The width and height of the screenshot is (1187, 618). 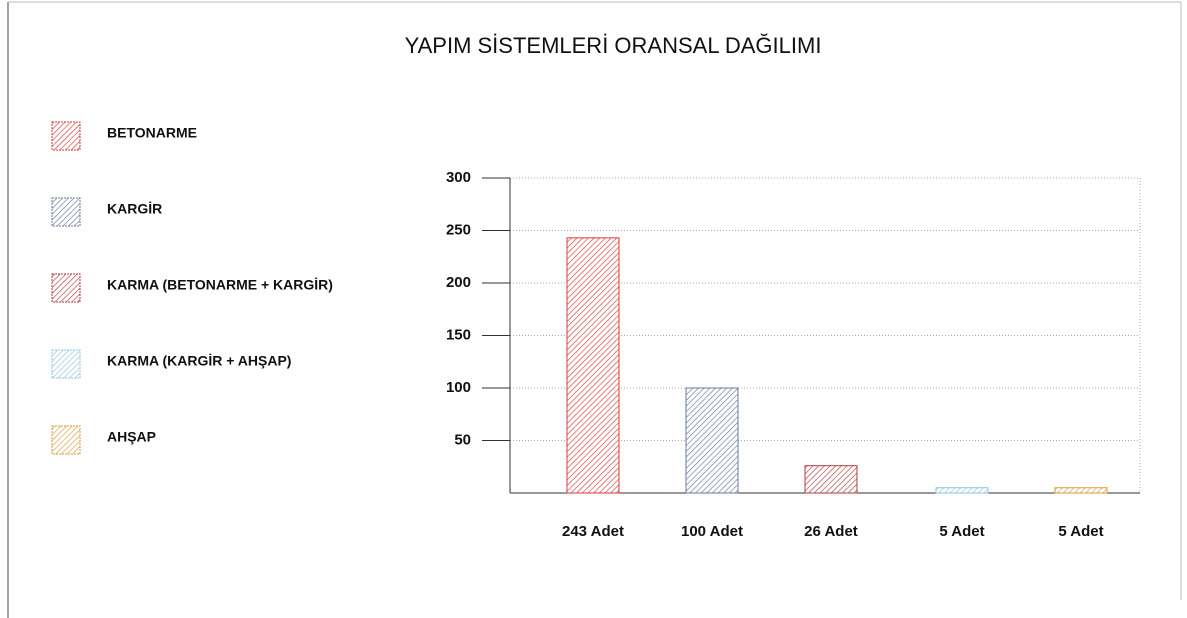 What do you see at coordinates (134, 209) in the screenshot?
I see `legend-label: KARGİR` at bounding box center [134, 209].